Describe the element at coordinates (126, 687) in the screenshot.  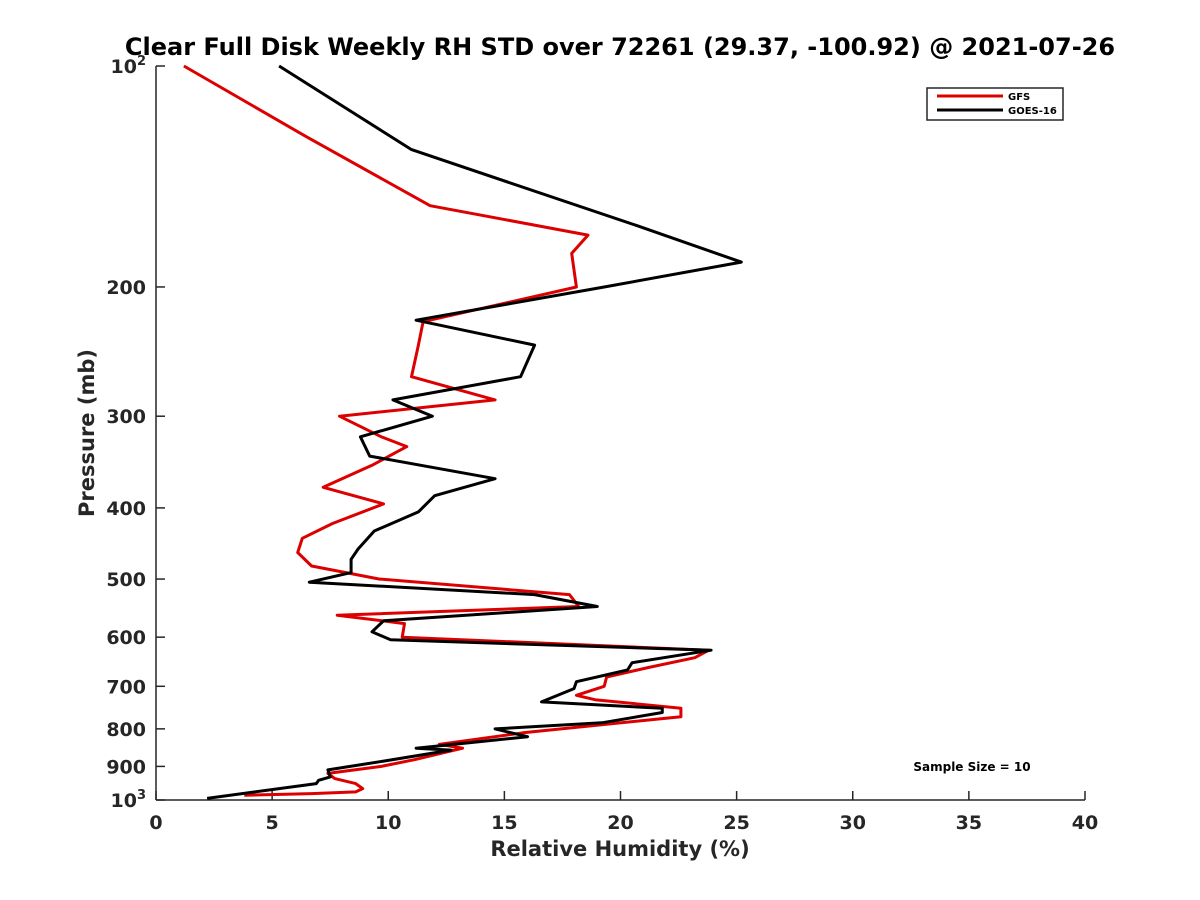
I see `y-tick-label: 700` at that location.